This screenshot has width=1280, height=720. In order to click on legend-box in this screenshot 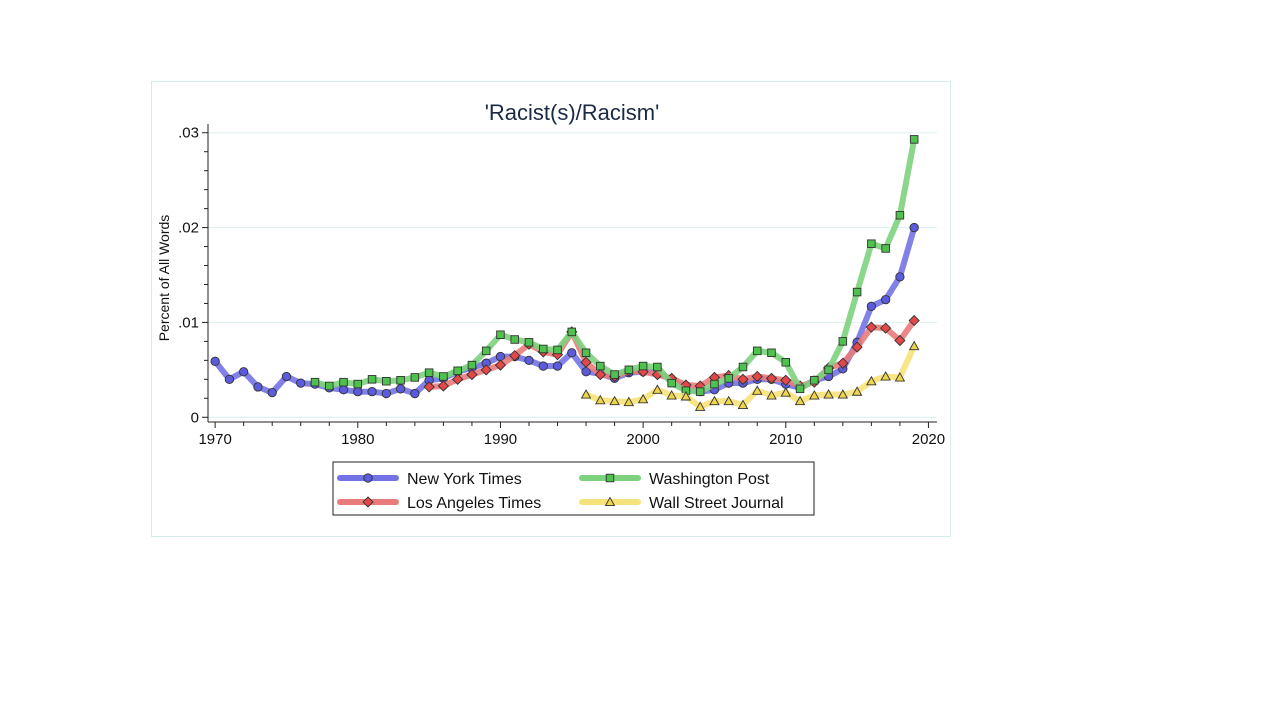, I will do `click(573, 488)`.